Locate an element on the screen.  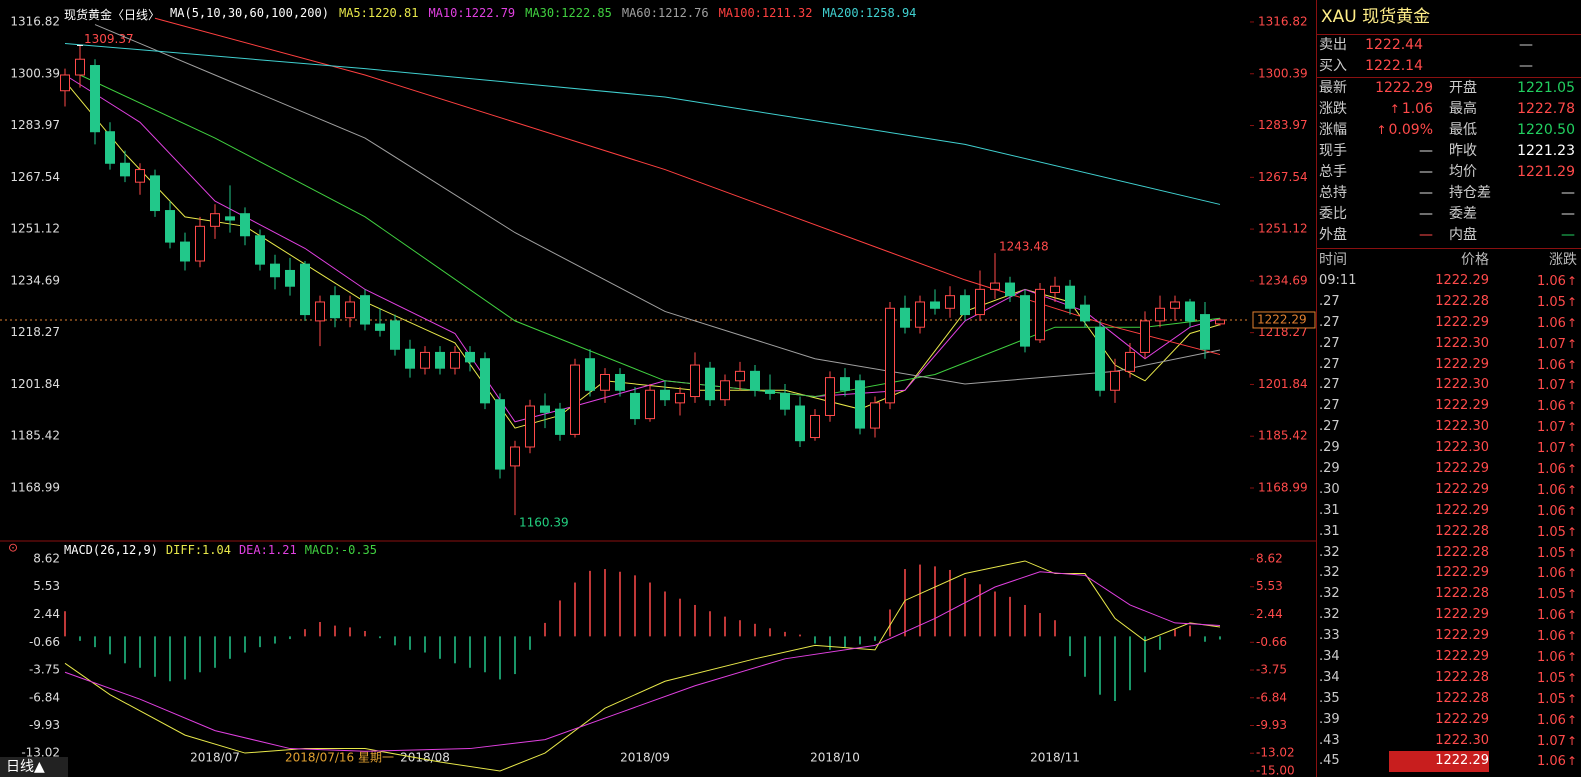
tick-time: .30 is located at coordinates (1329, 489).